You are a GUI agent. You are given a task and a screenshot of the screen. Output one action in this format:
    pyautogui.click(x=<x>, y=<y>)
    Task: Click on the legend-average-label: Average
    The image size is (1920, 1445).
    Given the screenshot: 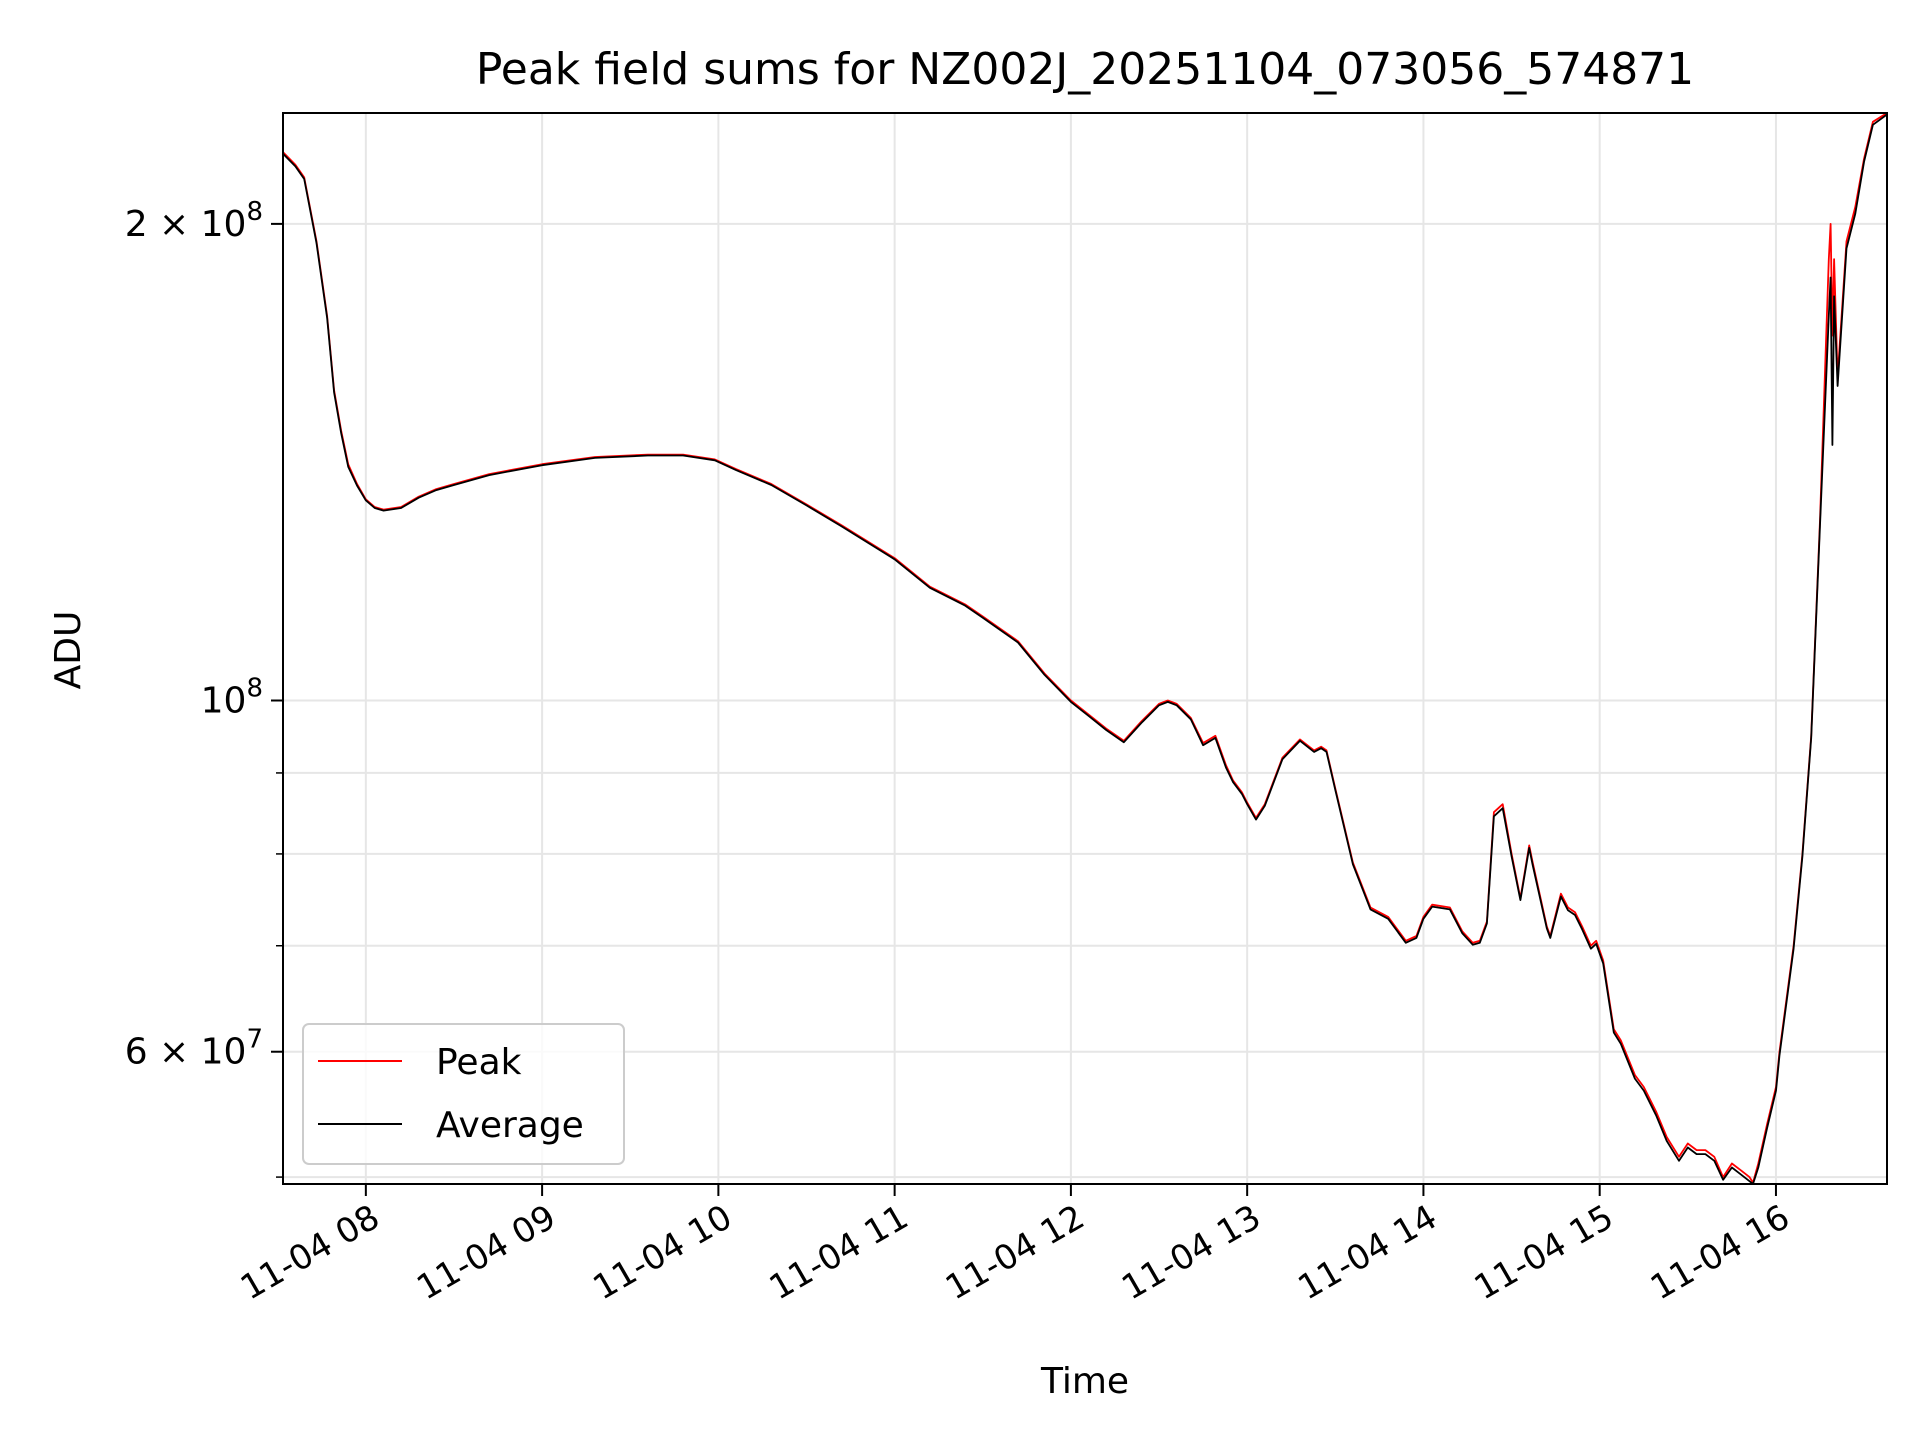 What is the action you would take?
    pyautogui.click(x=510, y=1125)
    